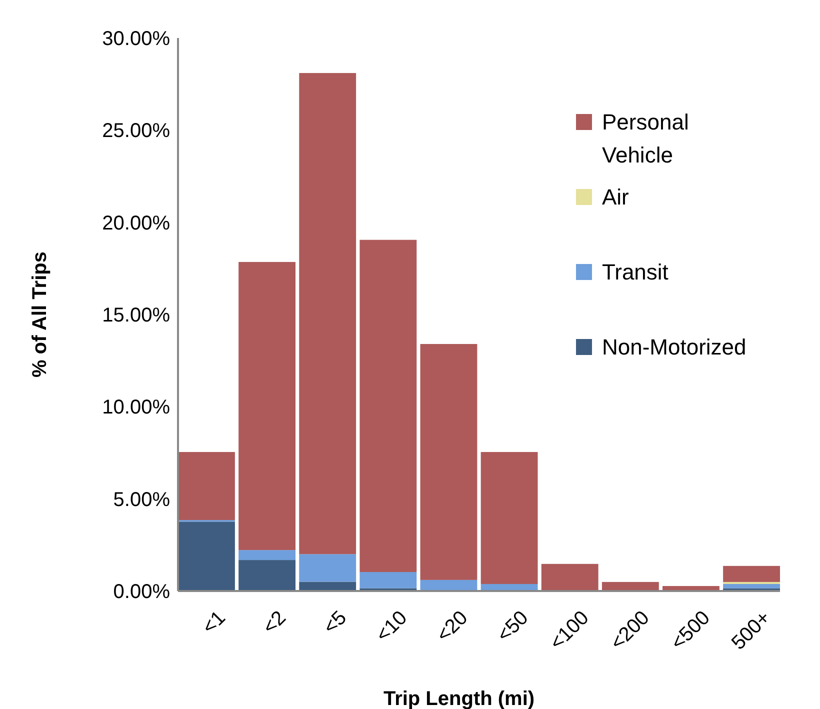 The width and height of the screenshot is (820, 709). What do you see at coordinates (136, 39) in the screenshot?
I see `y-tick-label: 30.00%` at bounding box center [136, 39].